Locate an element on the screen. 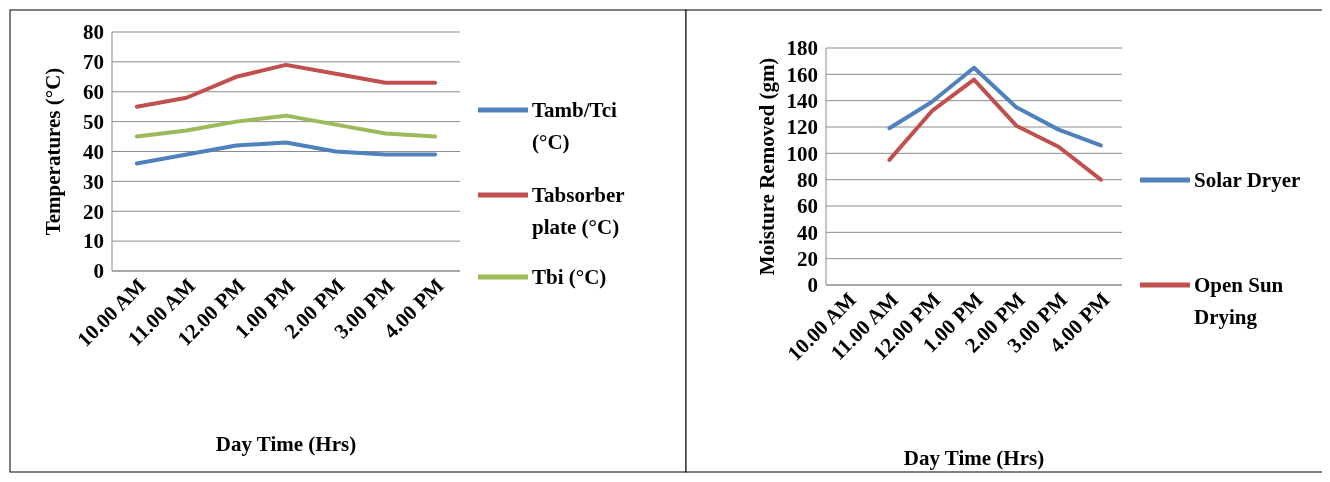  y-tick-label: 180 is located at coordinates (802, 48).